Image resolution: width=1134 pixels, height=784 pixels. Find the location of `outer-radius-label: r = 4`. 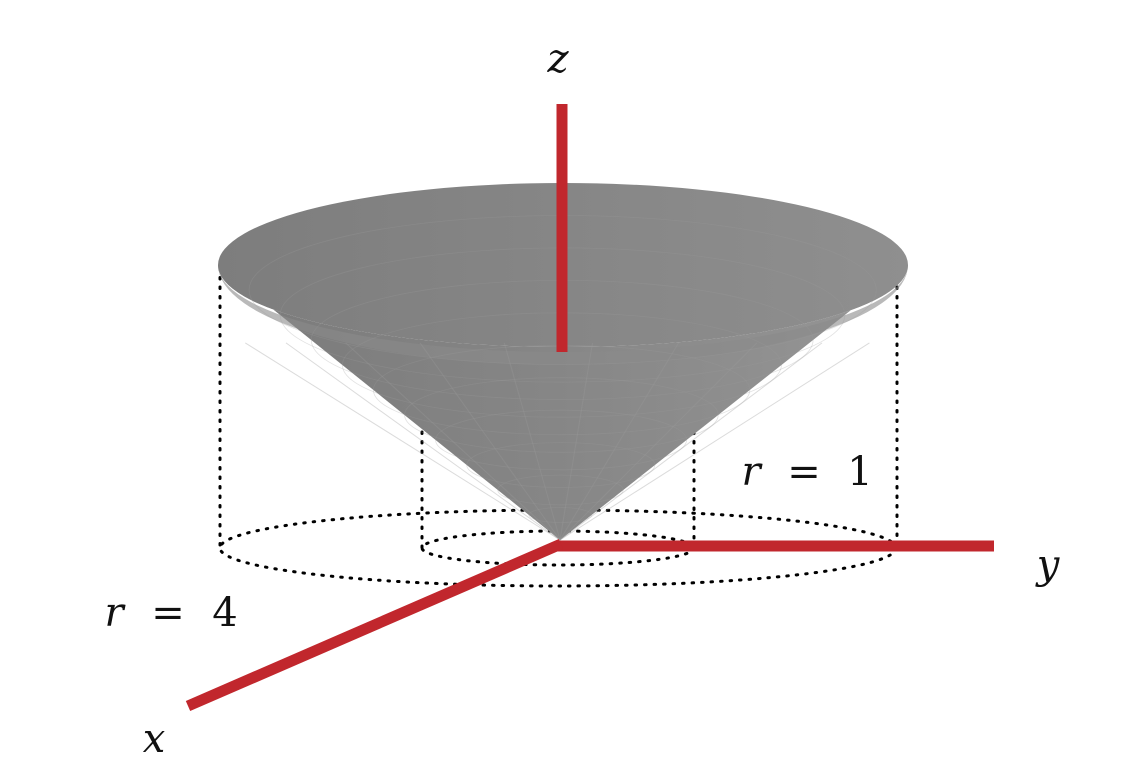

outer-radius-label: r = 4 is located at coordinates (170, 613).